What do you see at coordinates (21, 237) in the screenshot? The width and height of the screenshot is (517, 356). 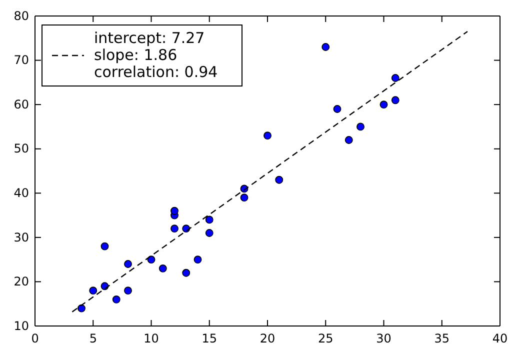 I see `y-tick-label: 30` at bounding box center [21, 237].